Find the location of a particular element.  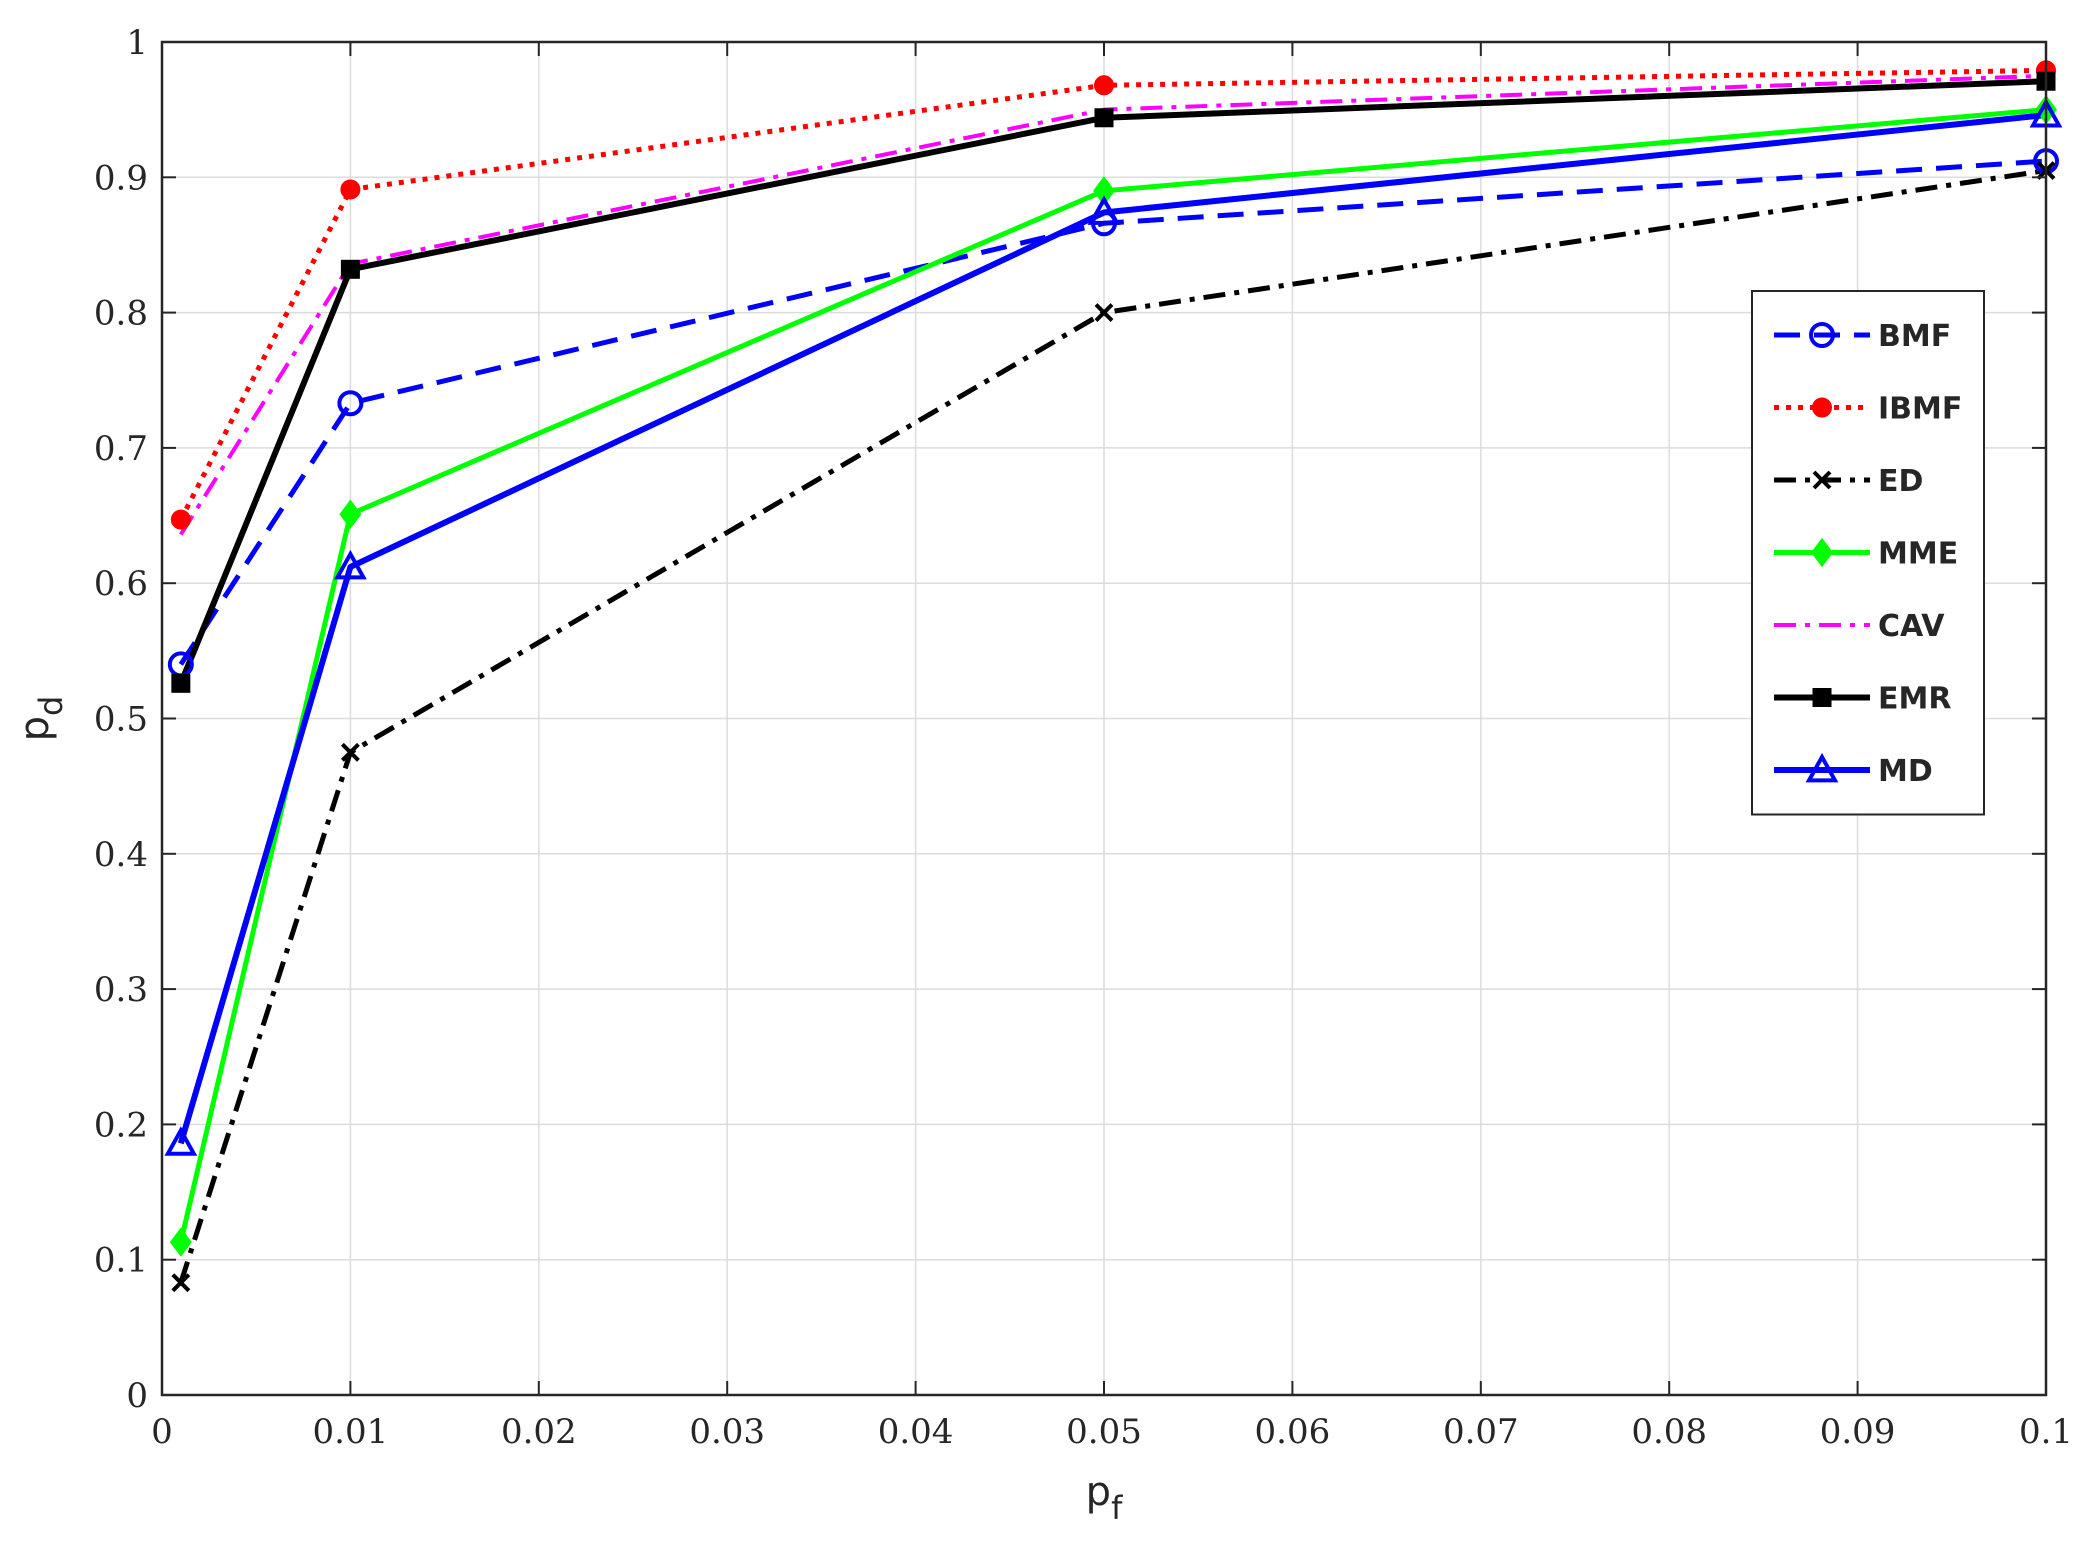

x-tick-label: 0.09 is located at coordinates (1858, 1432).